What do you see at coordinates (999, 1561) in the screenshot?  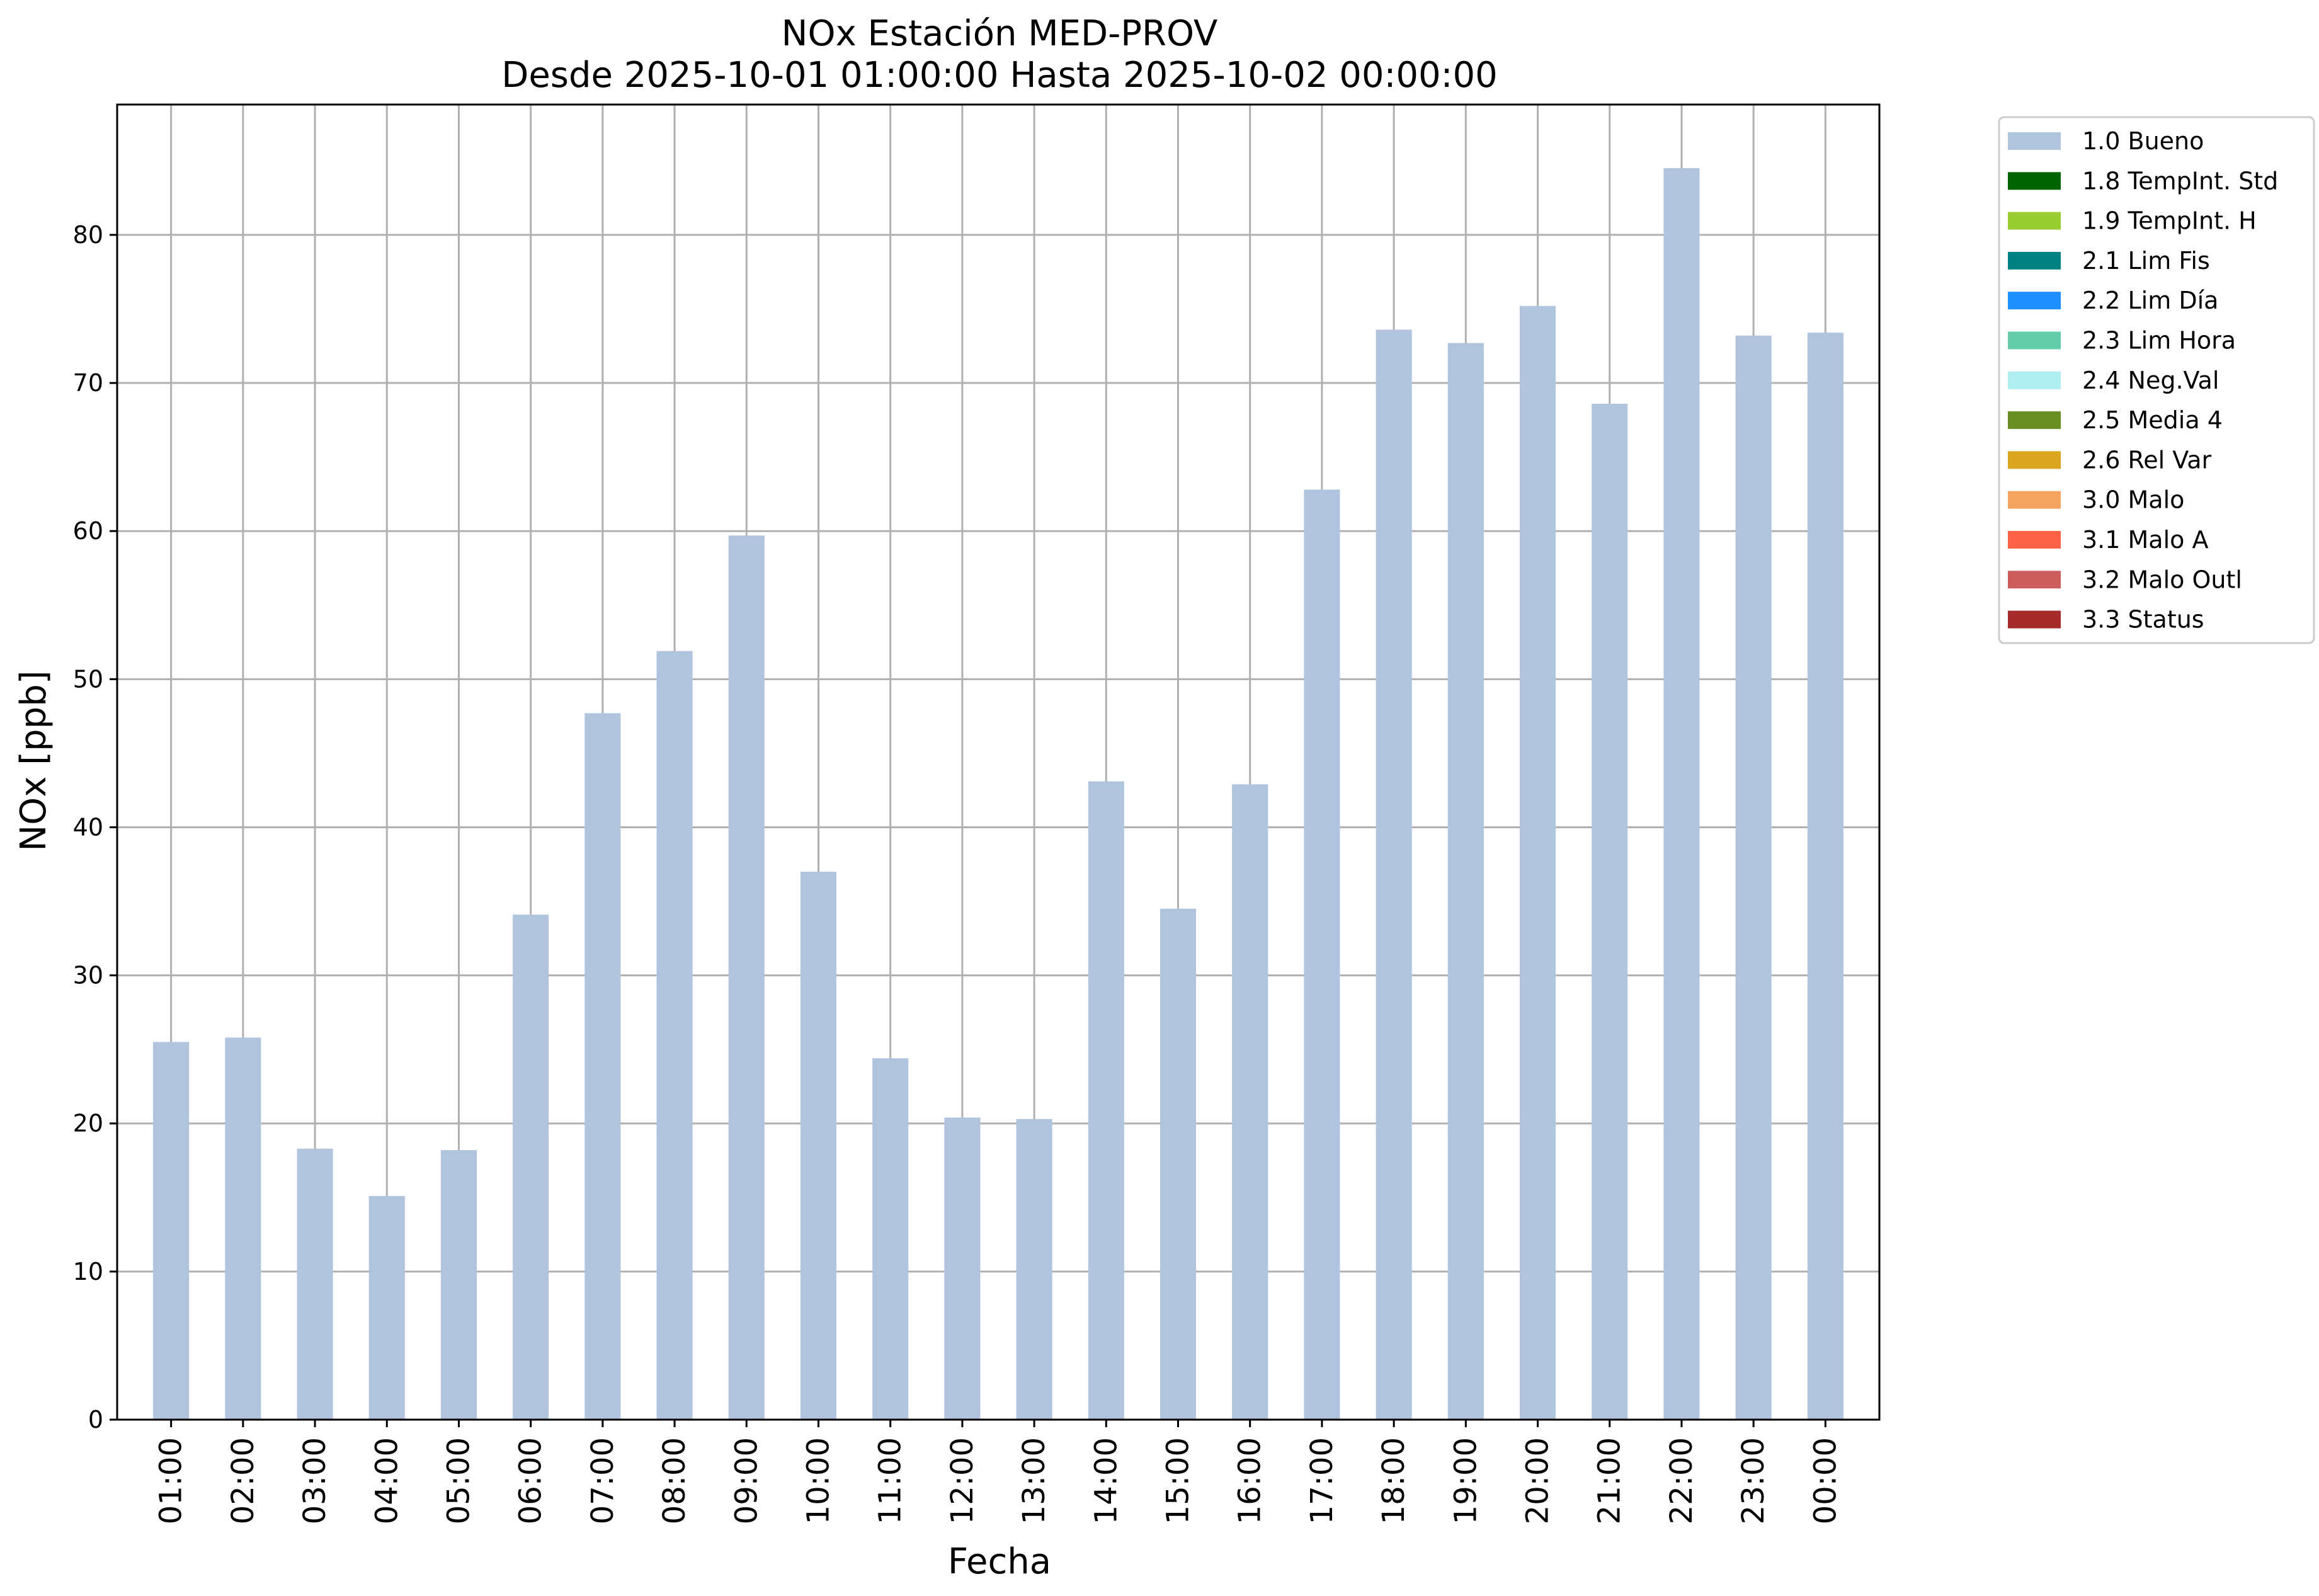 I see `x-axis-label: Fecha` at bounding box center [999, 1561].